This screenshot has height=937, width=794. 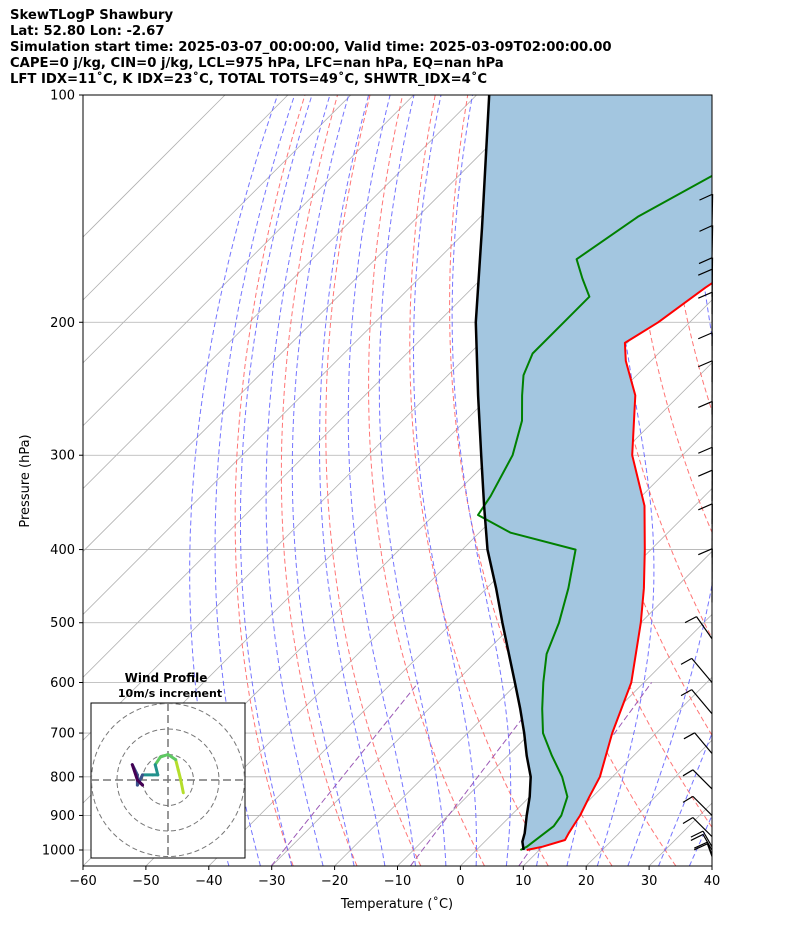 I want to click on x-axis-label: Temperature (˚C), so click(x=396, y=904).